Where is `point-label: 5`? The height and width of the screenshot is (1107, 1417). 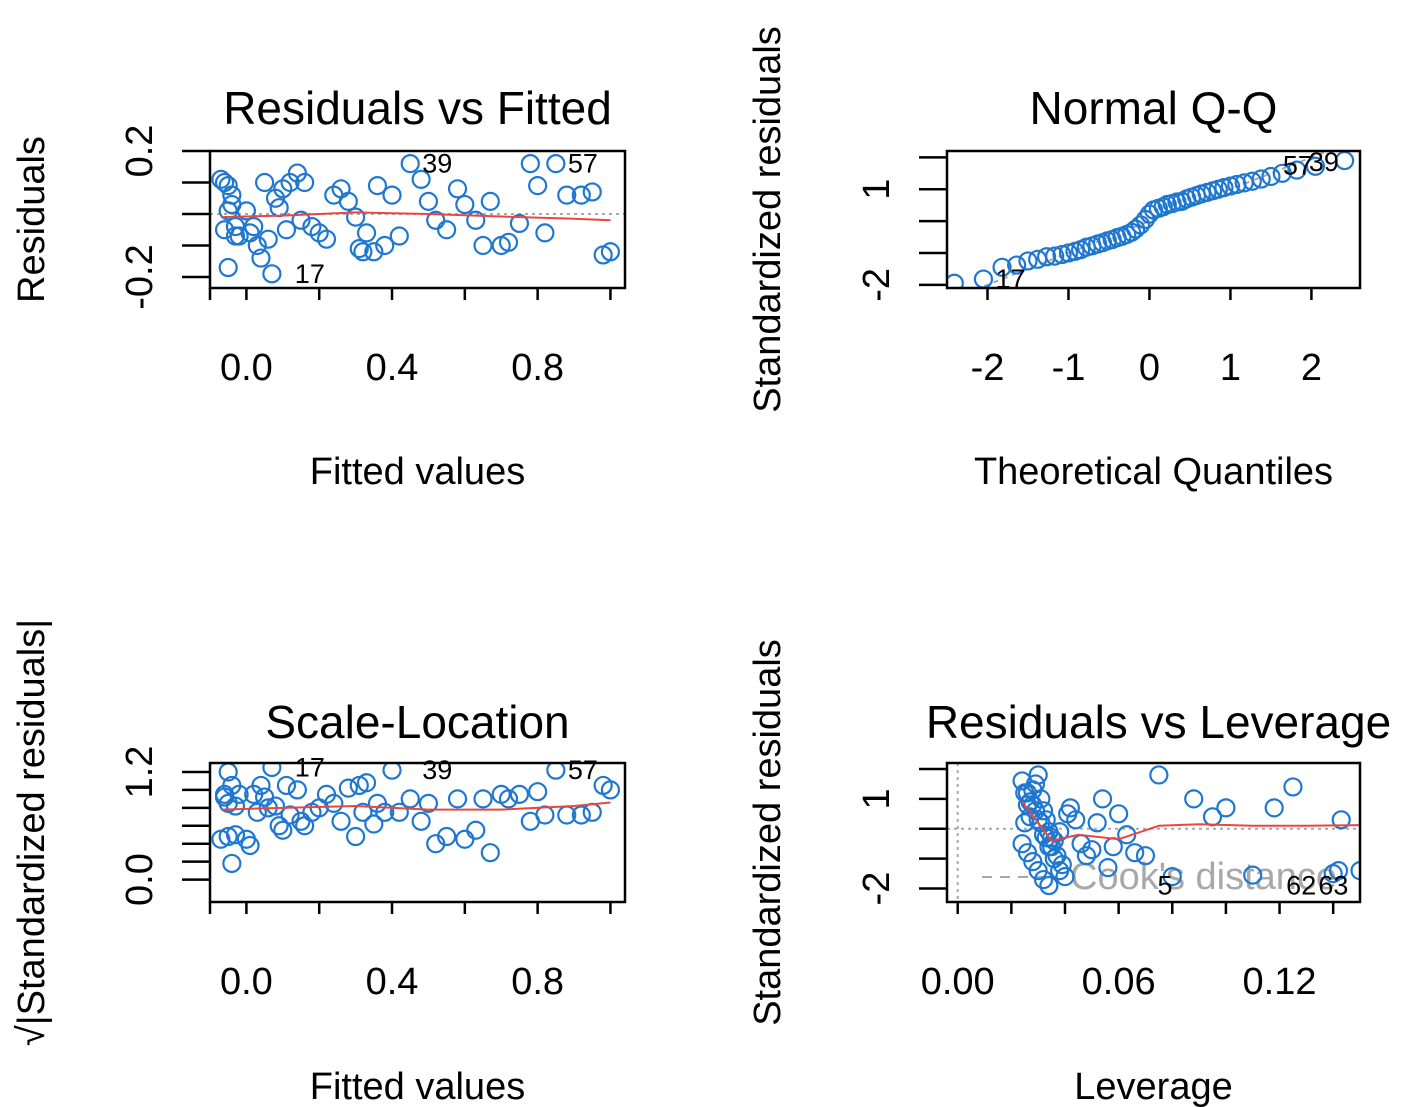
point-label: 5 is located at coordinates (1164, 886).